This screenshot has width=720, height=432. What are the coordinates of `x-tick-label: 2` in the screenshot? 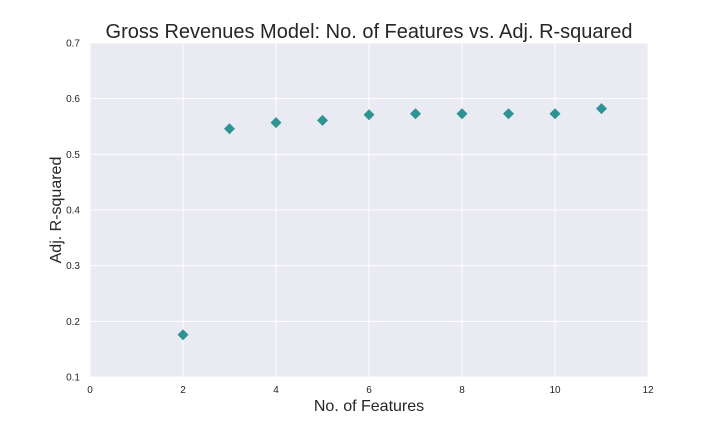 It's located at (183, 390).